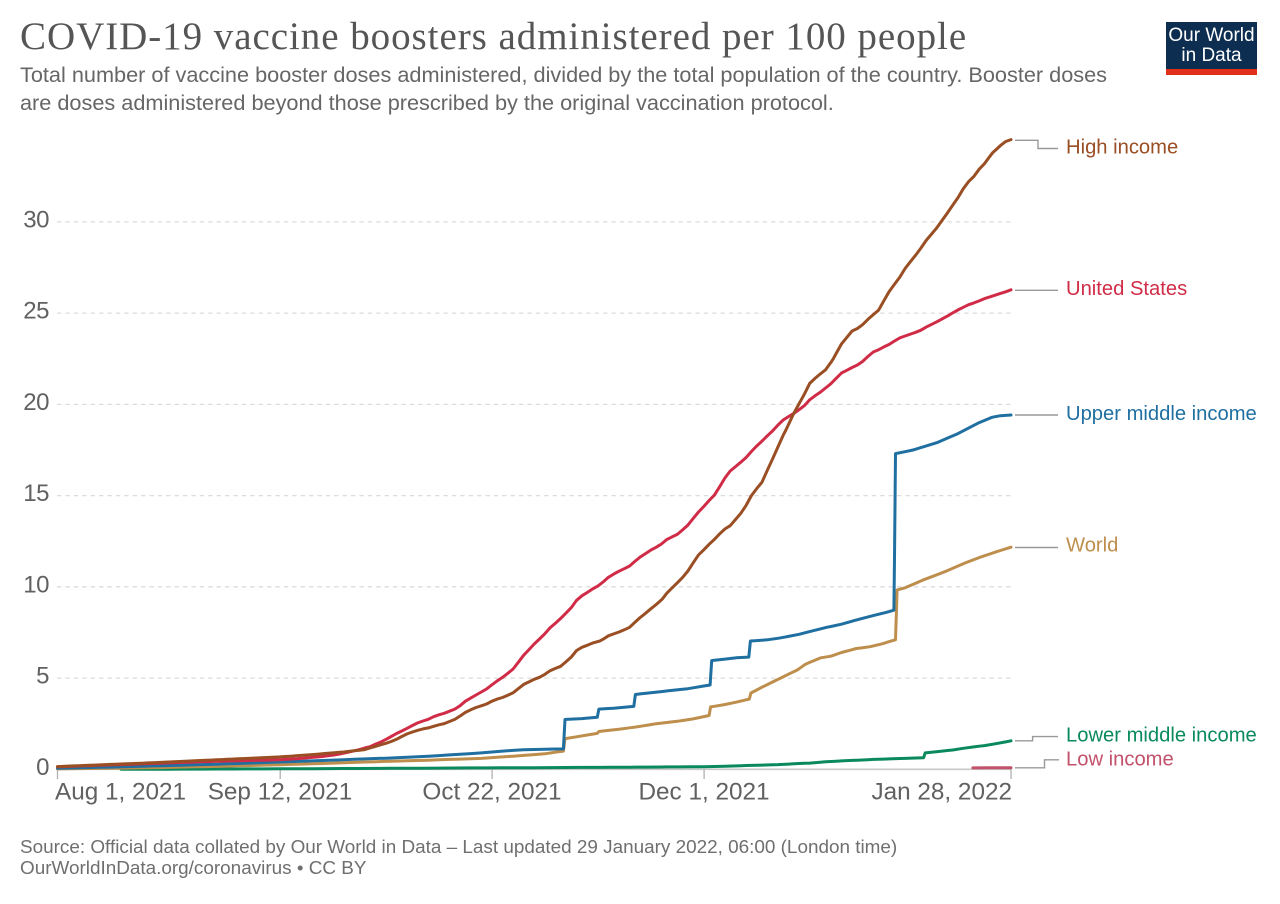  What do you see at coordinates (280, 792) in the screenshot?
I see `svg-text: Sep 12, 2021` at bounding box center [280, 792].